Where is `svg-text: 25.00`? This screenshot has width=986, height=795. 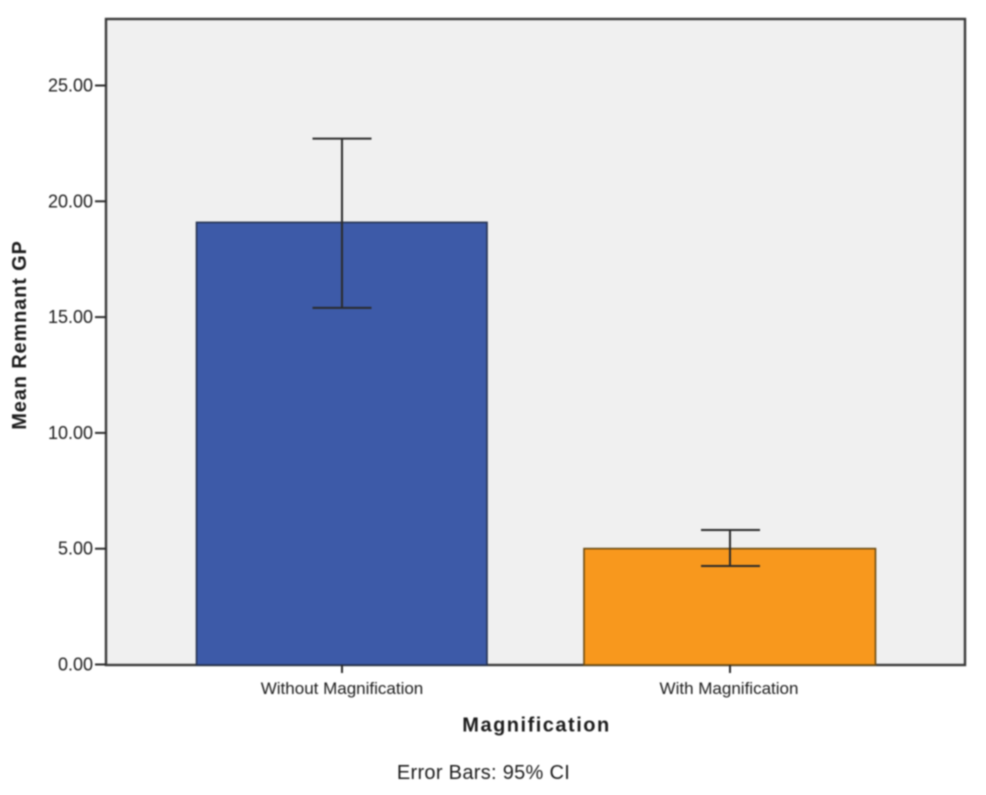 svg-text: 25.00 is located at coordinates (70, 86).